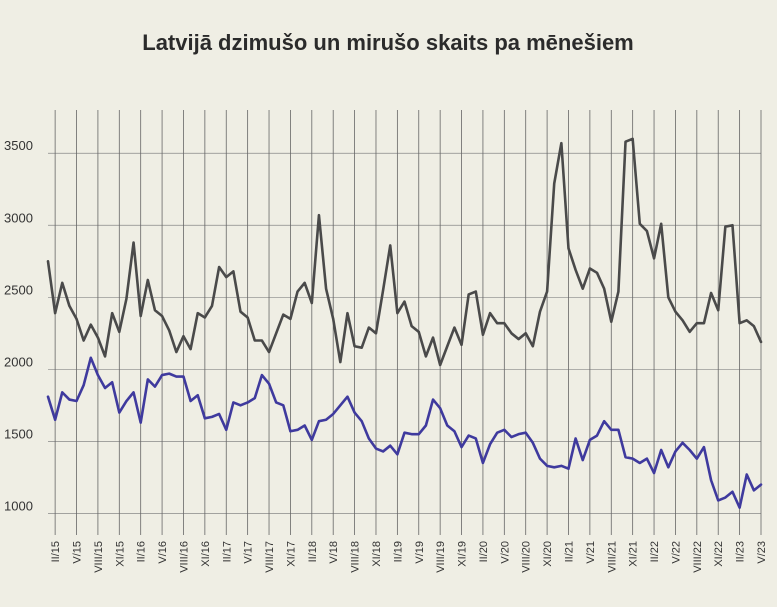 The image size is (777, 607). Describe the element at coordinates (18, 217) in the screenshot. I see `y-tick-label: 3000` at that location.